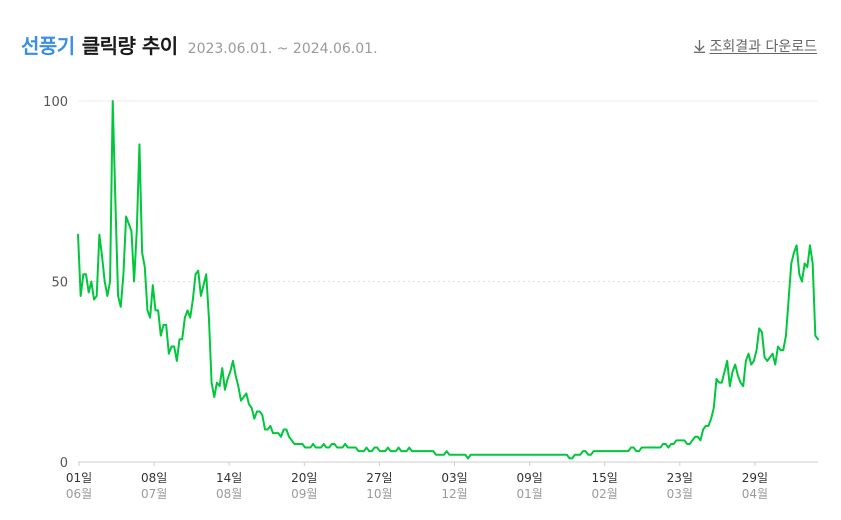  I want to click on y-tick-label: 50, so click(59, 283).